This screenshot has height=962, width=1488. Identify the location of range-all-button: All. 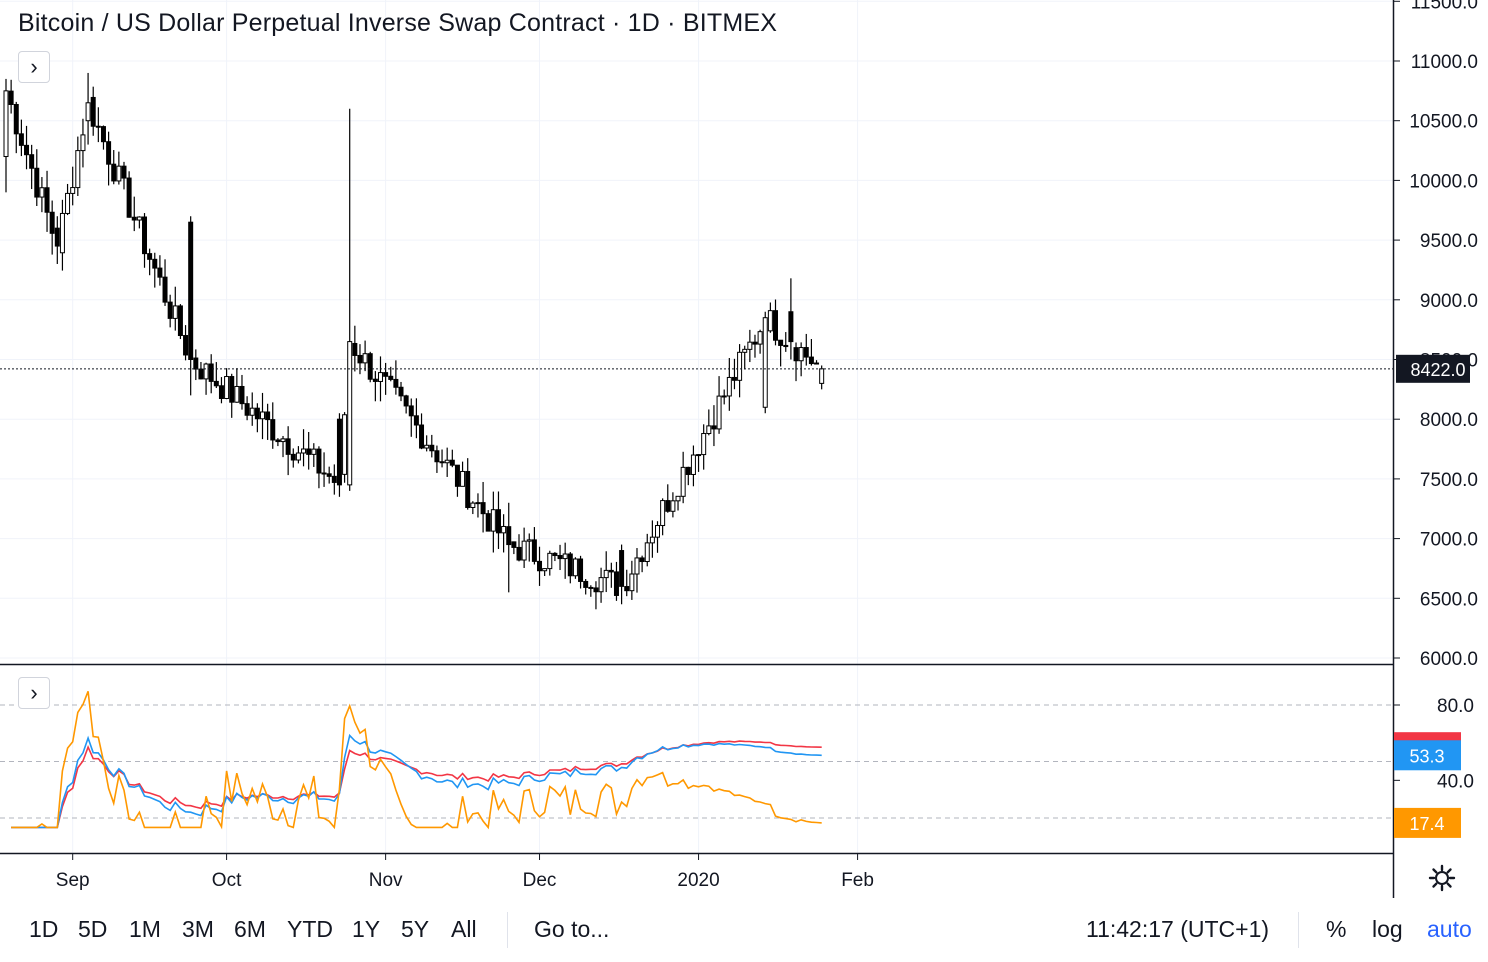
(464, 929).